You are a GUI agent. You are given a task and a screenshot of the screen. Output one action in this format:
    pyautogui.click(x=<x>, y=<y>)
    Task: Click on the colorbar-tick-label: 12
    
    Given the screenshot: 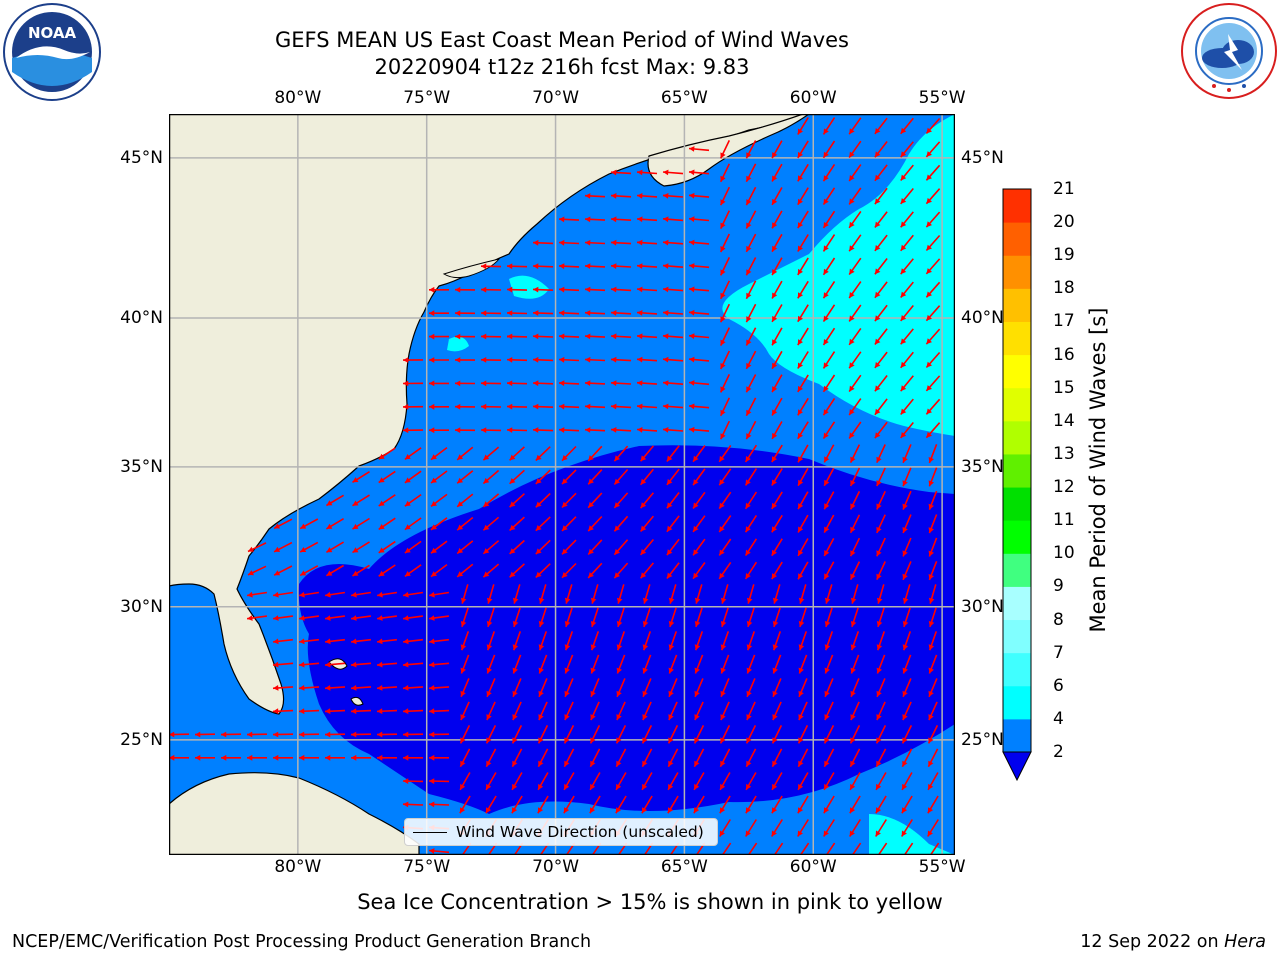 What is the action you would take?
    pyautogui.click(x=1064, y=487)
    